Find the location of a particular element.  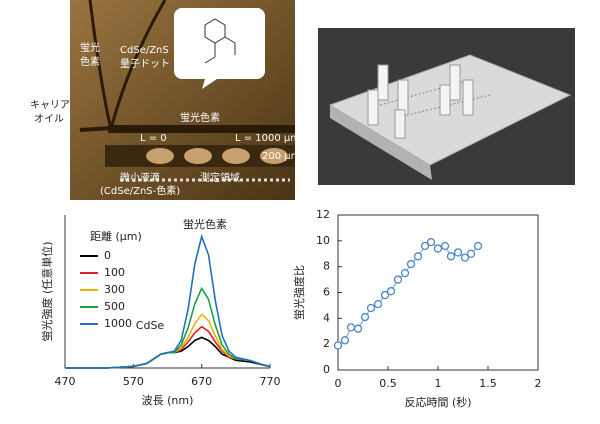

x-tick-label: 1.5 is located at coordinates (488, 383).